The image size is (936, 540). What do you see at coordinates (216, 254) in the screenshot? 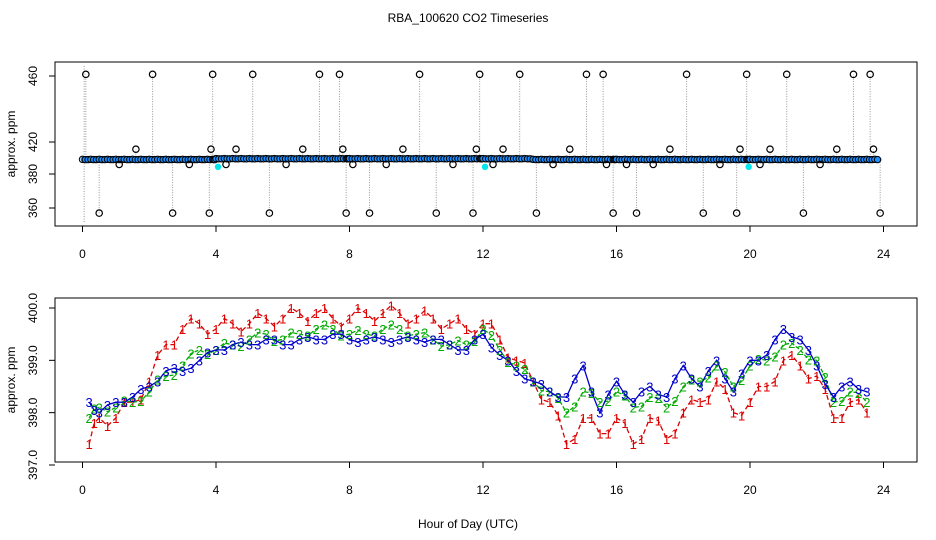
I see `top-x-tick-label: 4` at bounding box center [216, 254].